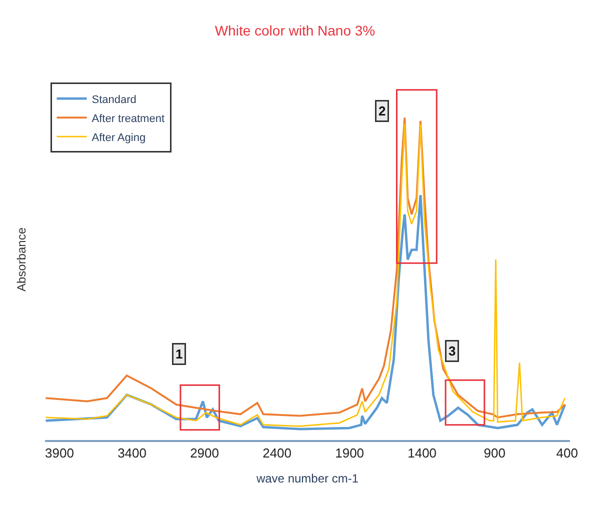  Describe the element at coordinates (132, 452) in the screenshot. I see `x-tick-label: 3400` at that location.